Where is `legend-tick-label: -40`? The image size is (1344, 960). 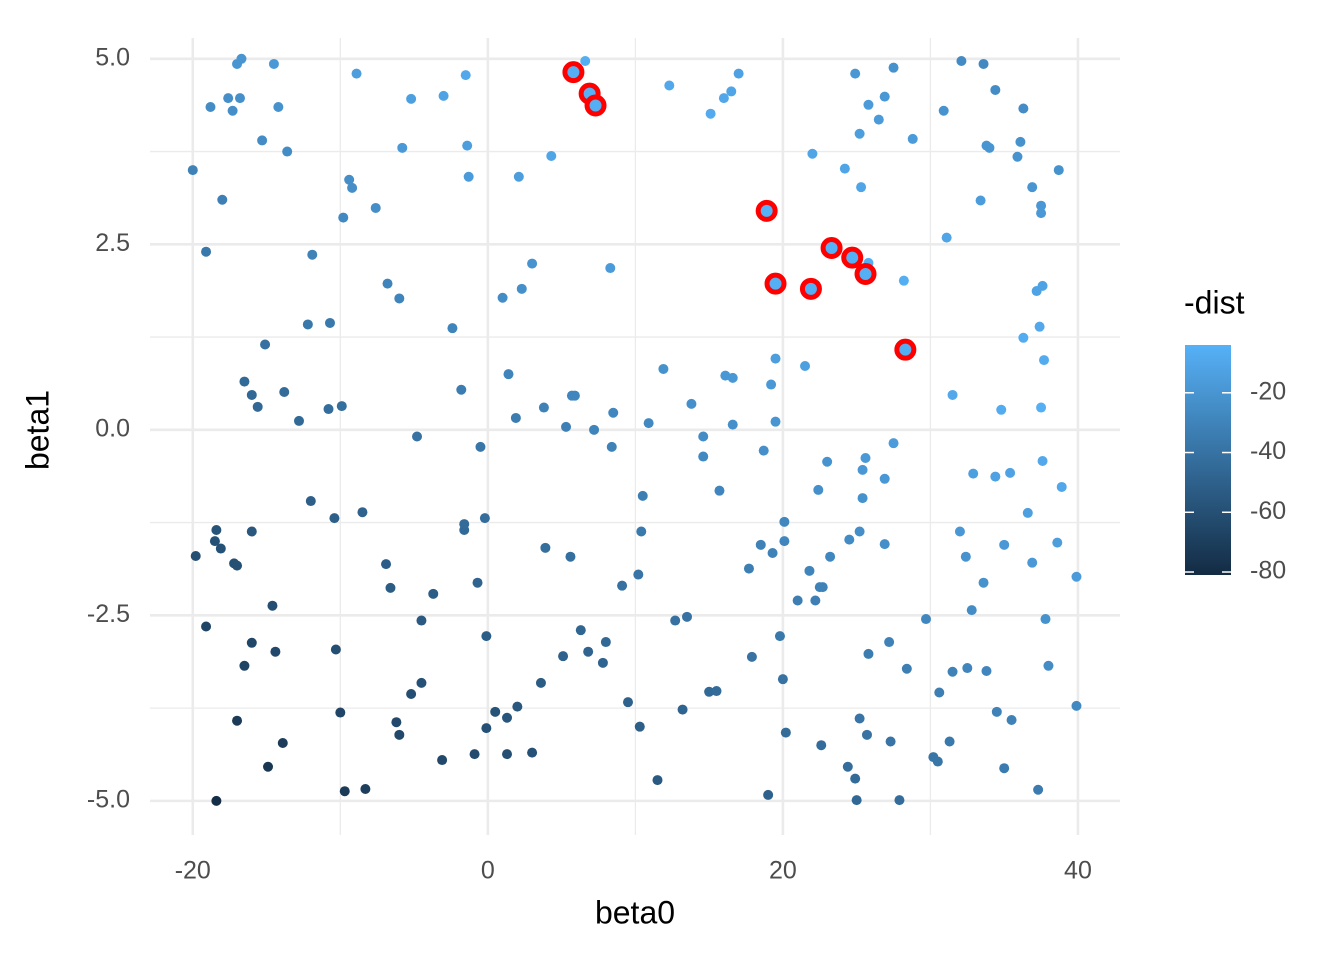 legend-tick-label: -40 is located at coordinates (1268, 451).